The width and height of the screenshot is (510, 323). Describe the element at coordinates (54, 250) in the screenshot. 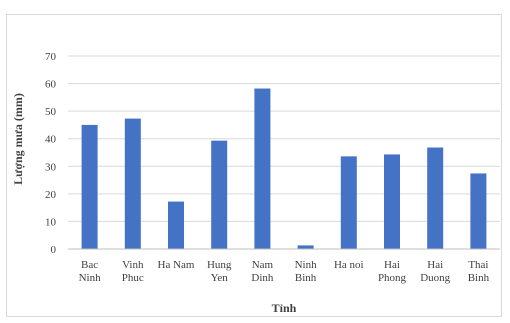

I see `y-tick-label: 0` at that location.